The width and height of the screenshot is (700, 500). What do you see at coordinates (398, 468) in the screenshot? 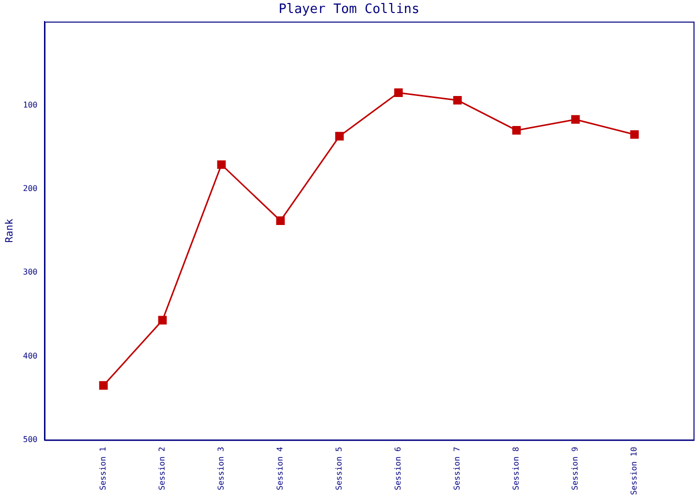
I see `x-tick-label: Session 6` at bounding box center [398, 468].